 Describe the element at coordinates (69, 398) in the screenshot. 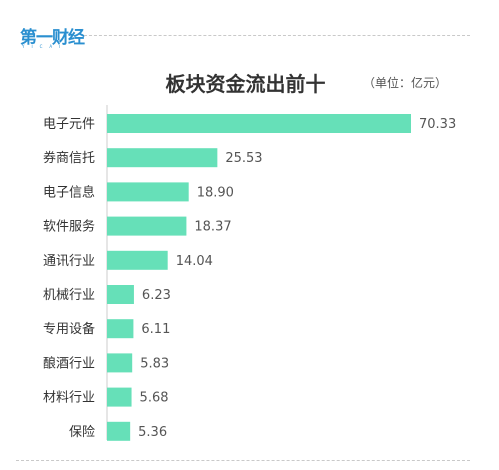

I see `category-label: 材料行业` at that location.